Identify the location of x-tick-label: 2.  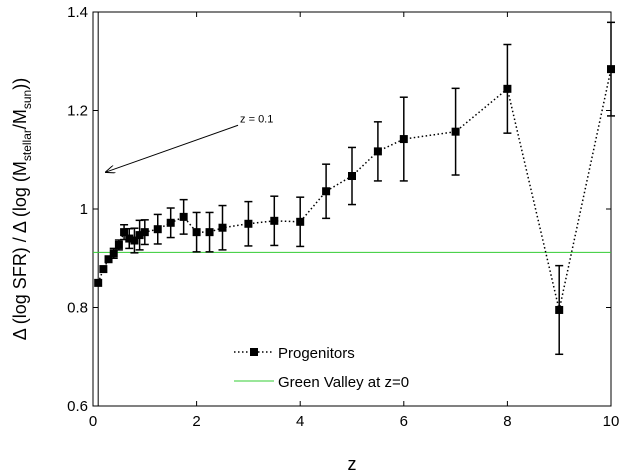
(196, 421).